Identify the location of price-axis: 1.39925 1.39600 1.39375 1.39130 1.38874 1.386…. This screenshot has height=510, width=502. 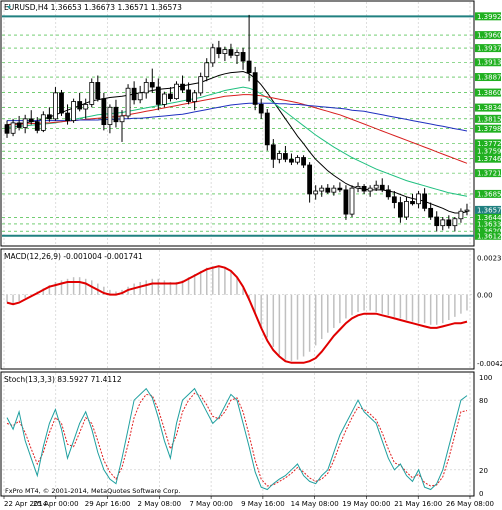
(488, 126).